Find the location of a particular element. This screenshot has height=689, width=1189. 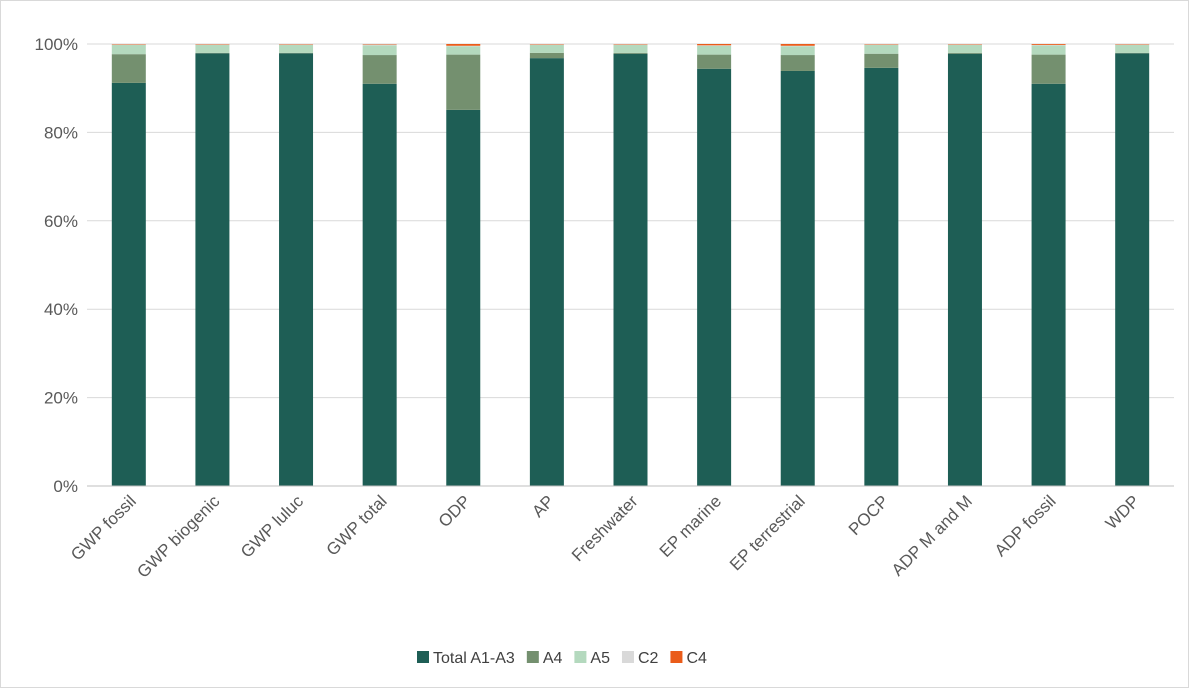

bar-segment-total-a1-a3-pocp is located at coordinates (881, 277).